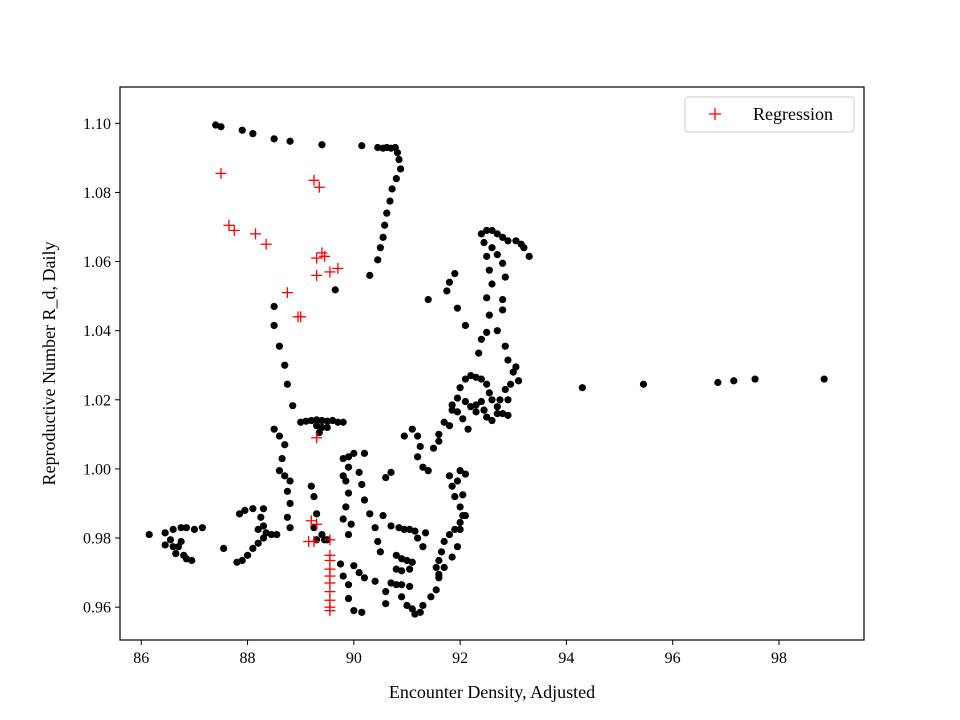  Describe the element at coordinates (793, 114) in the screenshot. I see `legend-entry-regression: Regression` at that location.